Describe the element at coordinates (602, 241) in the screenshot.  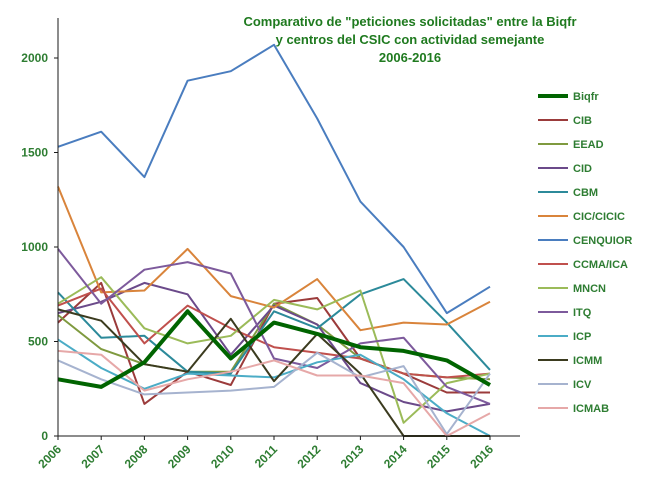
I see `legend-label-cenquior: CENQUIOR` at that location.